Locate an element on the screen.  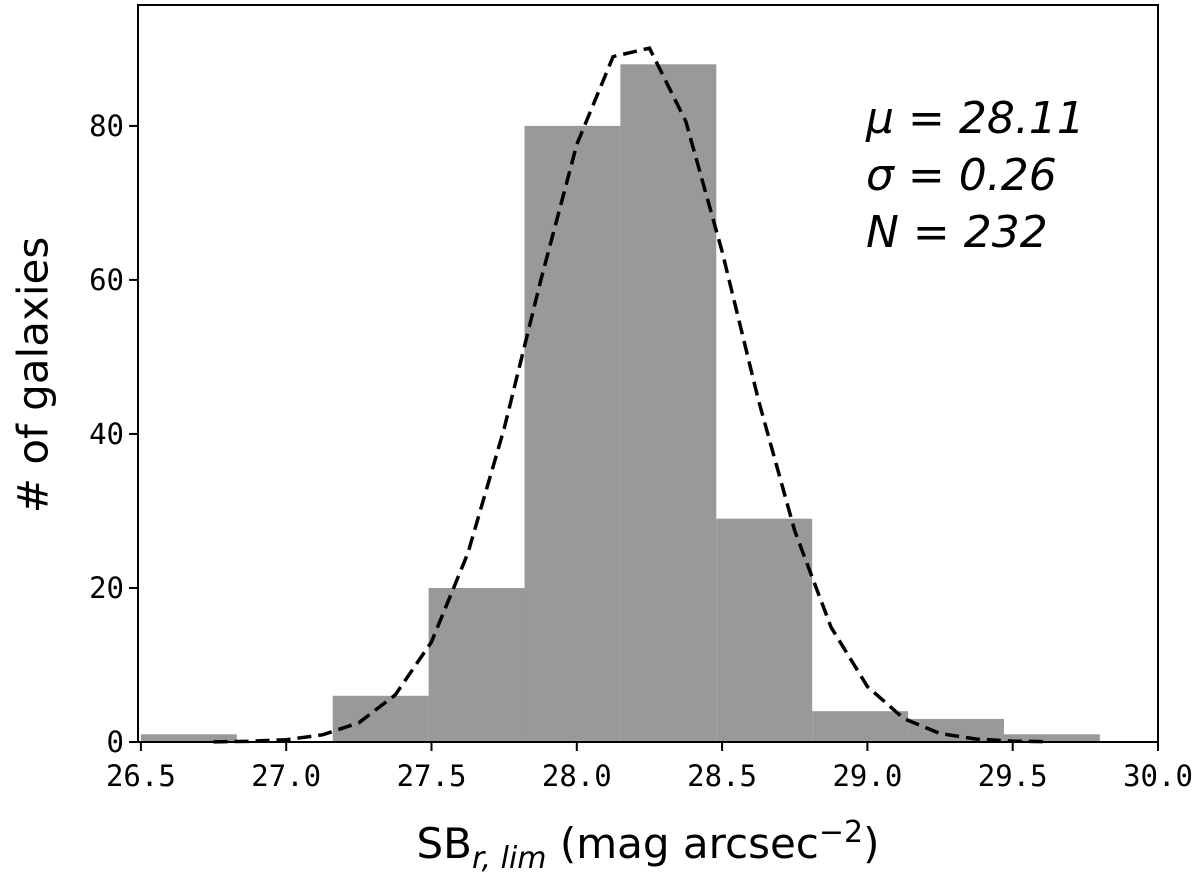
x-label-main: (mag arcsec is located at coordinates (683, 843).